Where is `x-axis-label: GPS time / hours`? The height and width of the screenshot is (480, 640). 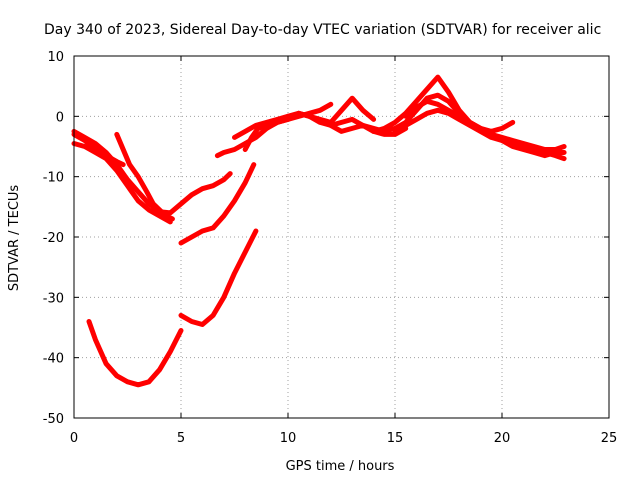
x-axis-label: GPS time / hours is located at coordinates (340, 466).